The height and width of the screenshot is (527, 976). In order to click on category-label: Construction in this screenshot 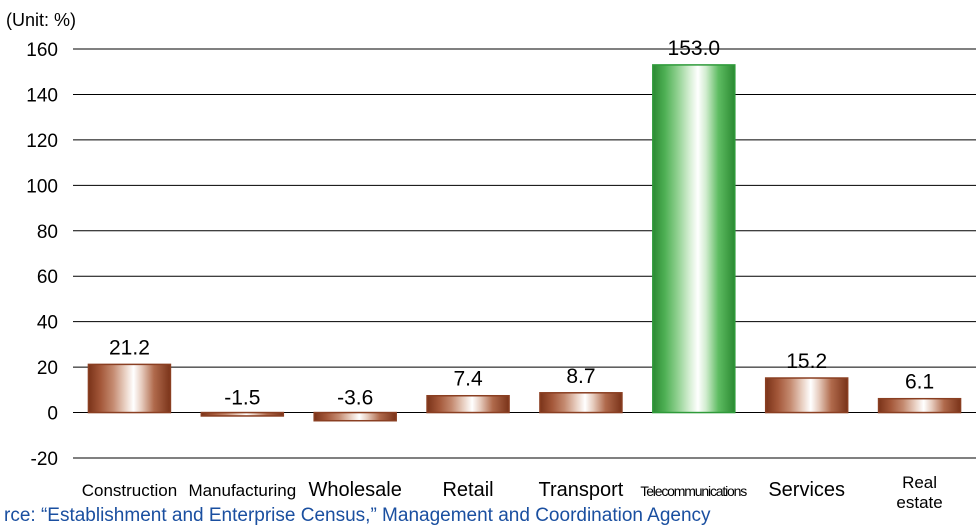, I will do `click(129, 490)`.